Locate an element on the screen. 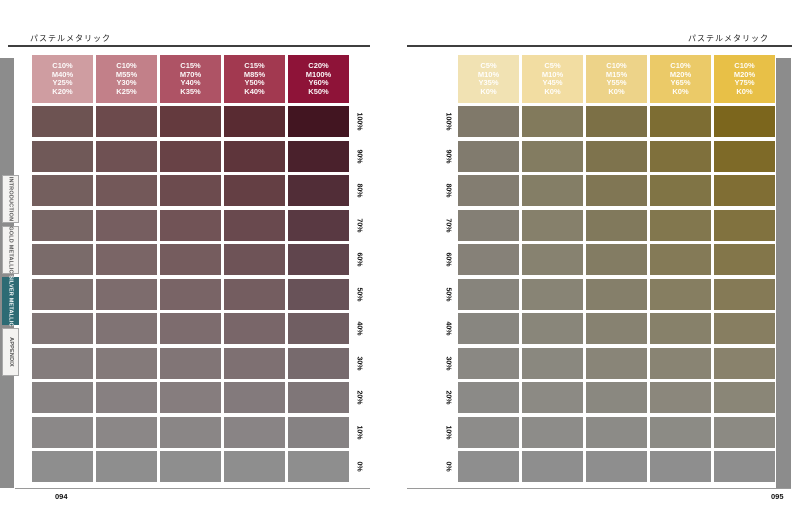 The image size is (800, 506). row-percent-text: 80% is located at coordinates (448, 190).